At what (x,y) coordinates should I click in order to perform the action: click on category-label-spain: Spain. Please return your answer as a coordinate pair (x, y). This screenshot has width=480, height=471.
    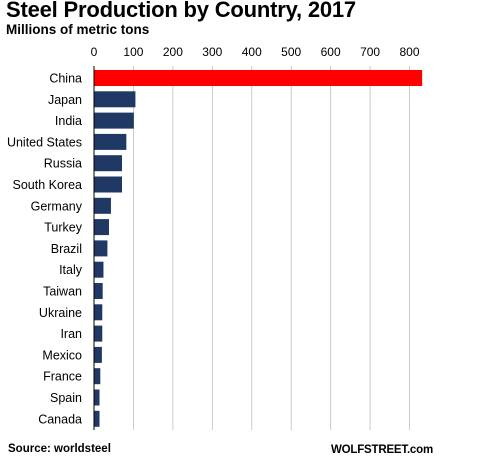
    Looking at the image, I should click on (66, 398).